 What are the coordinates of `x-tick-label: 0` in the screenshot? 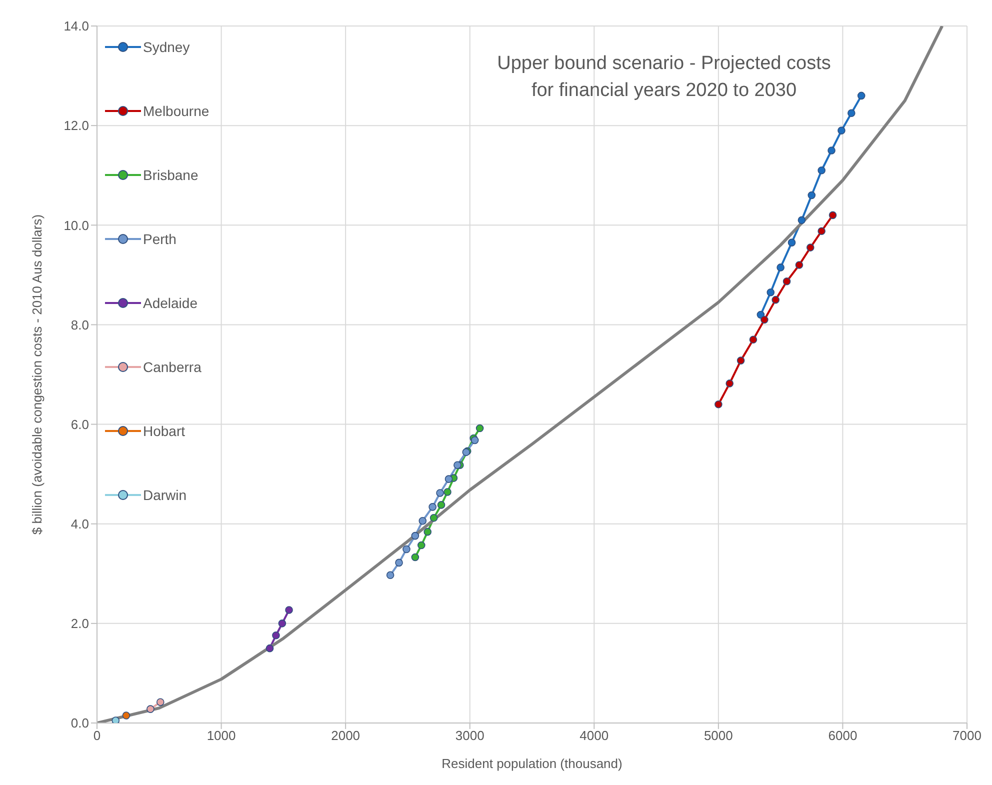 It's located at (97, 736).